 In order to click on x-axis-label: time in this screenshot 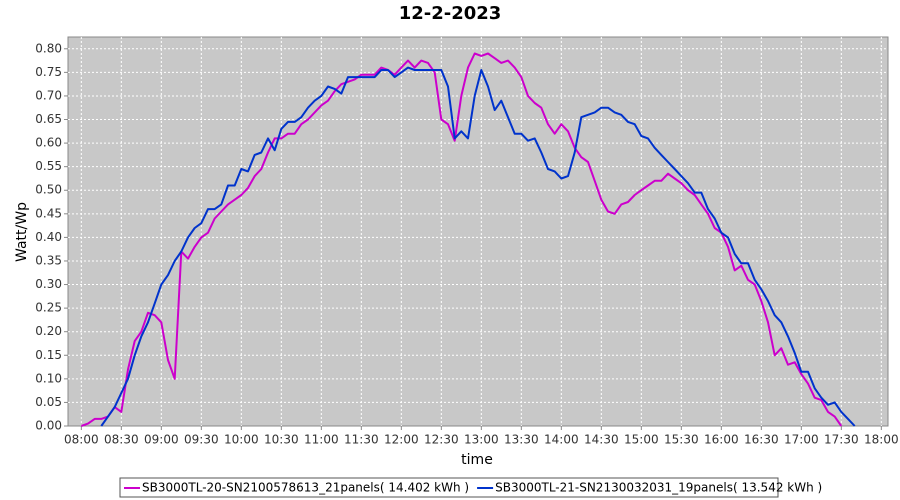, I will do `click(477, 460)`.